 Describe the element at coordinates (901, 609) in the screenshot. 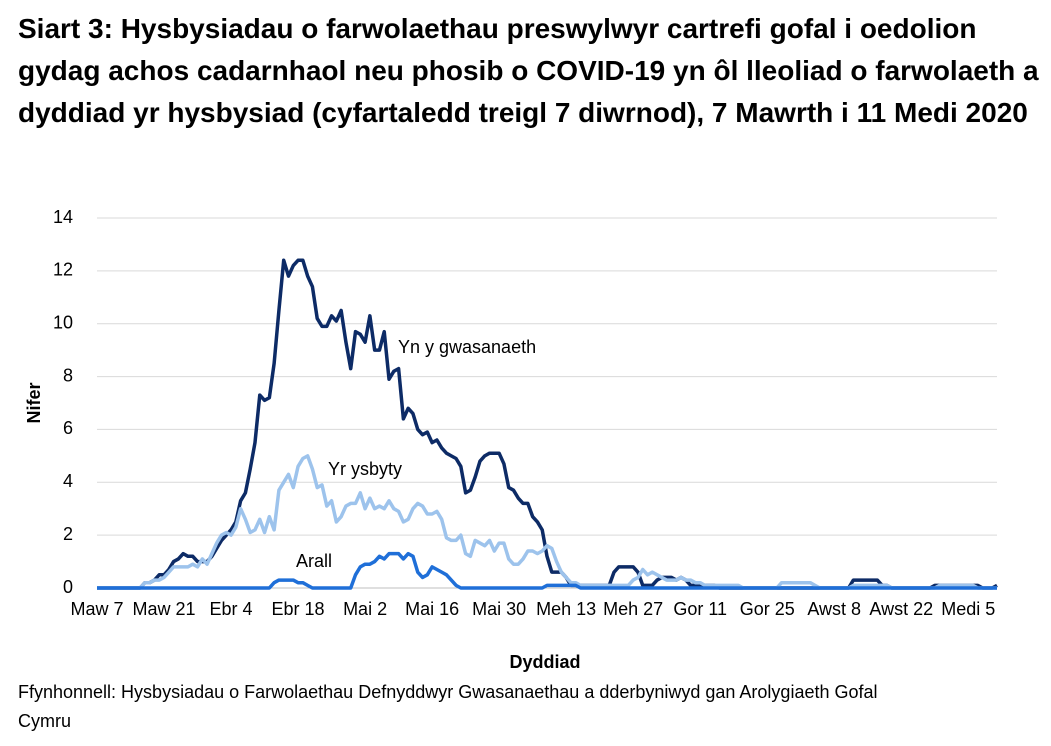

I see `x-tick-label: Awst 22` at that location.